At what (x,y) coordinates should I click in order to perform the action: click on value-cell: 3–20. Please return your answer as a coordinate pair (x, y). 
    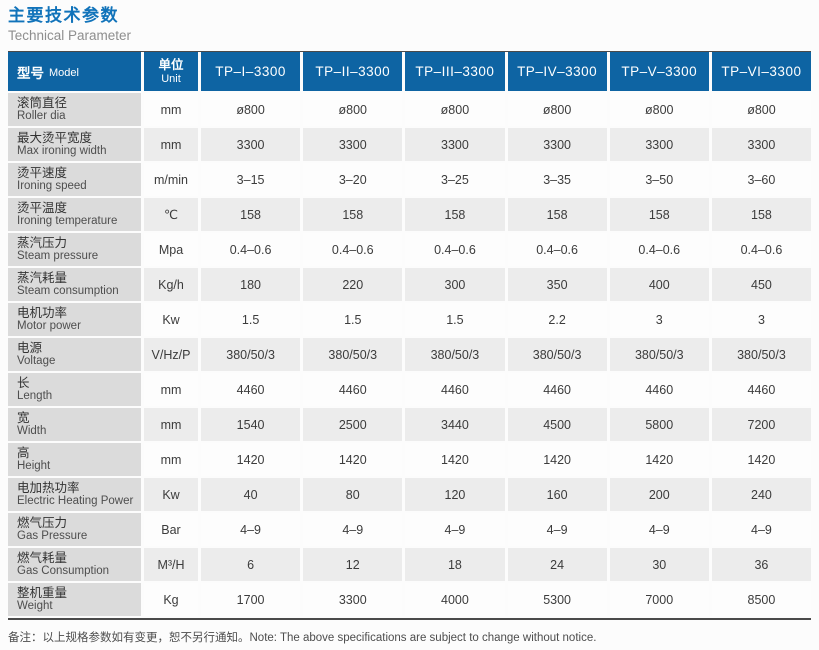
    Looking at the image, I should click on (353, 180).